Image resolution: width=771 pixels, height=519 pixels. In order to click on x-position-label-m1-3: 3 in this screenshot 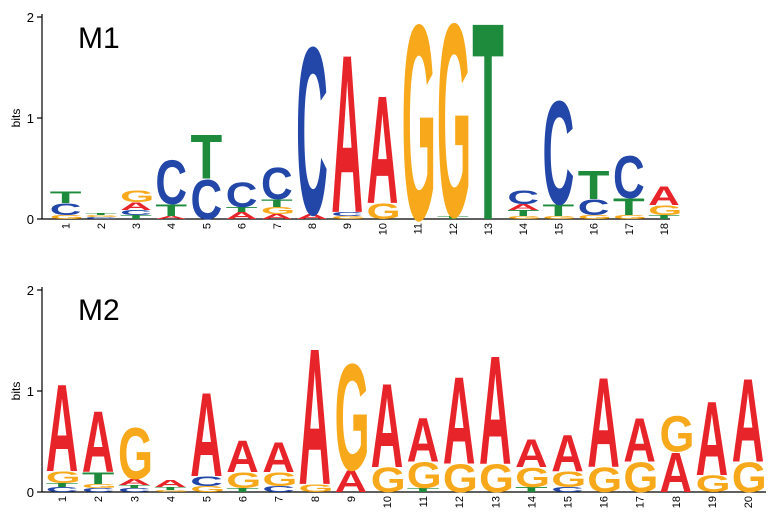, I will do `click(137, 226)`.